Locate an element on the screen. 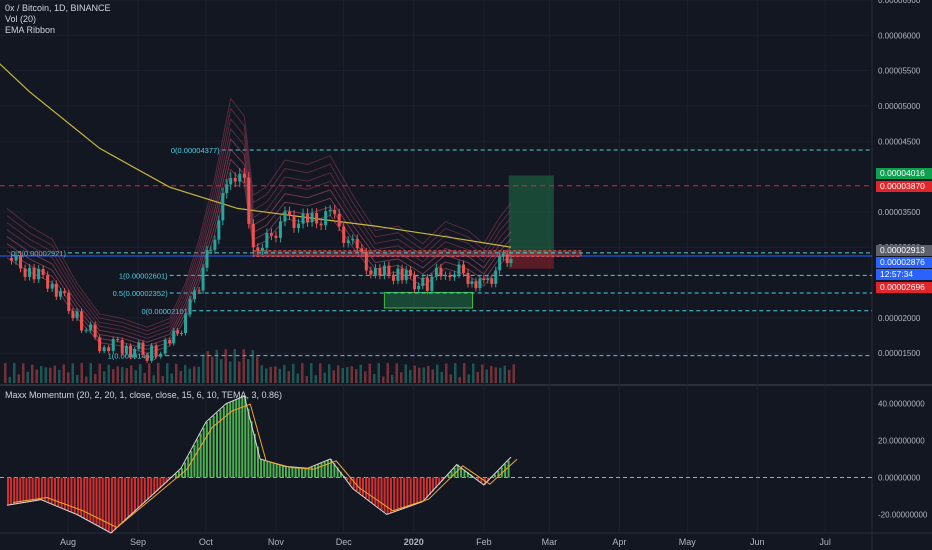 This screenshot has width=932, height=550. volume-legend: Vol (20) is located at coordinates (21, 19).